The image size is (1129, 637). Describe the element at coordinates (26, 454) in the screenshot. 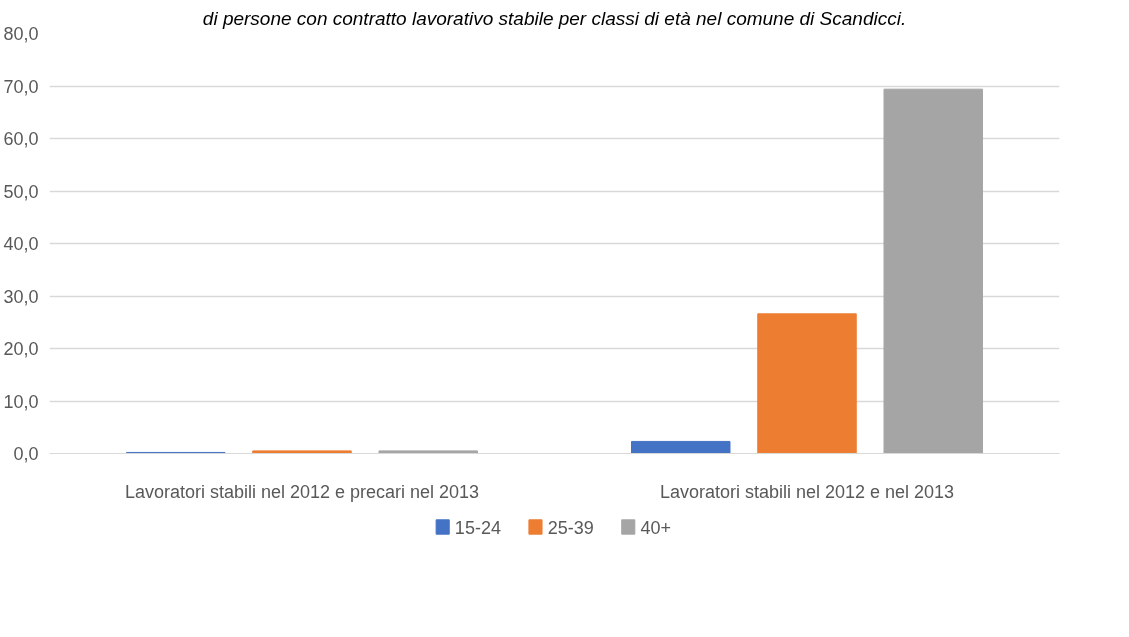

I see `y-tick-label: 0,0` at that location.